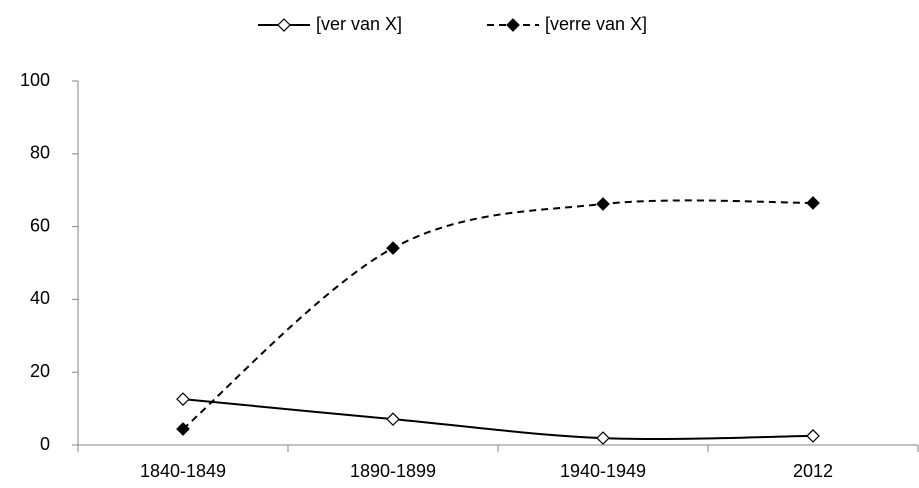 The height and width of the screenshot is (488, 919). What do you see at coordinates (359, 24) in the screenshot?
I see `legend-label: [ver van X]` at bounding box center [359, 24].